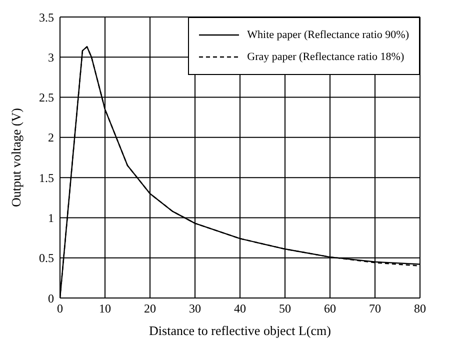 The height and width of the screenshot is (349, 449). Describe the element at coordinates (375, 309) in the screenshot. I see `x-tick-label: 70` at that location.